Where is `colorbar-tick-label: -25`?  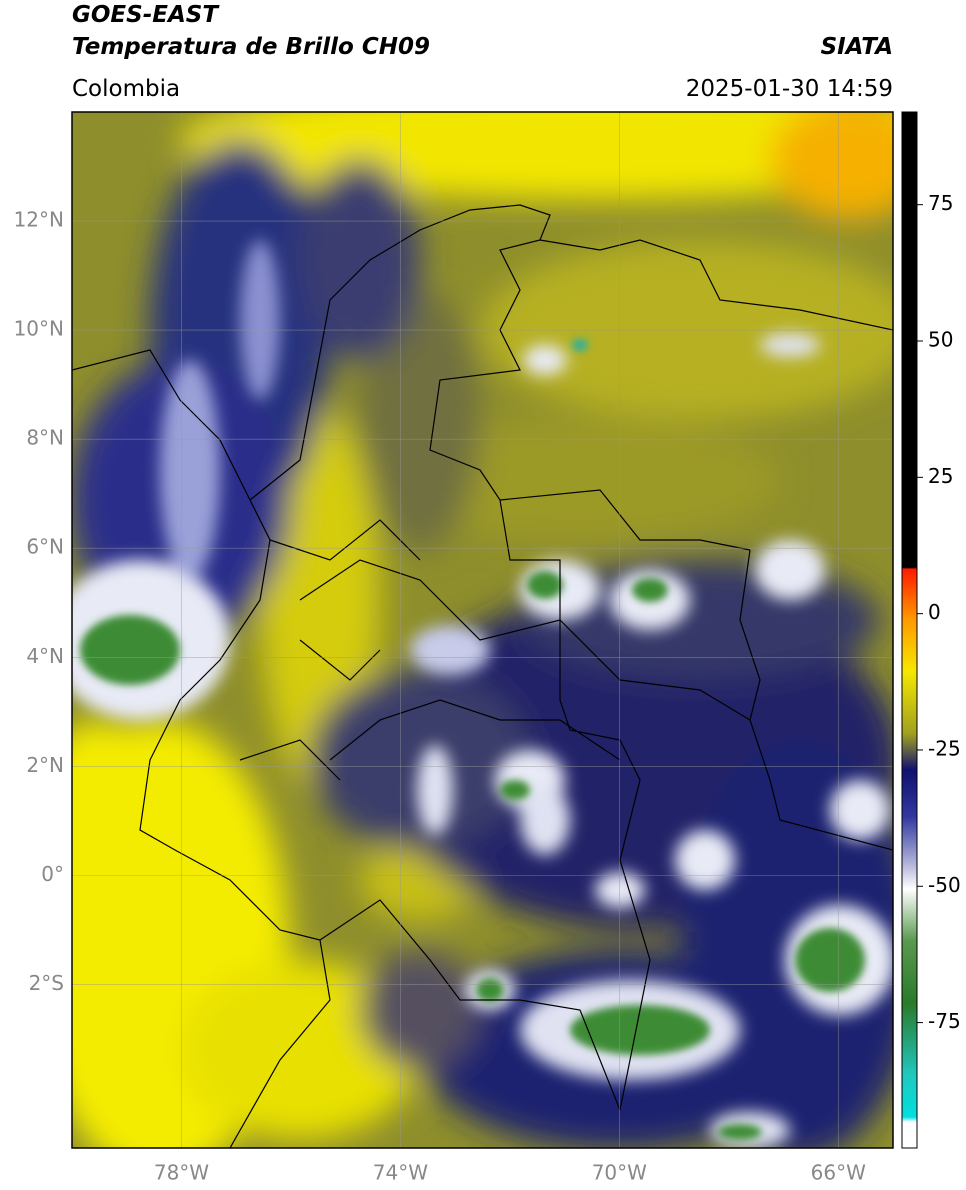
colorbar-tick-label: -25 is located at coordinates (944, 748).